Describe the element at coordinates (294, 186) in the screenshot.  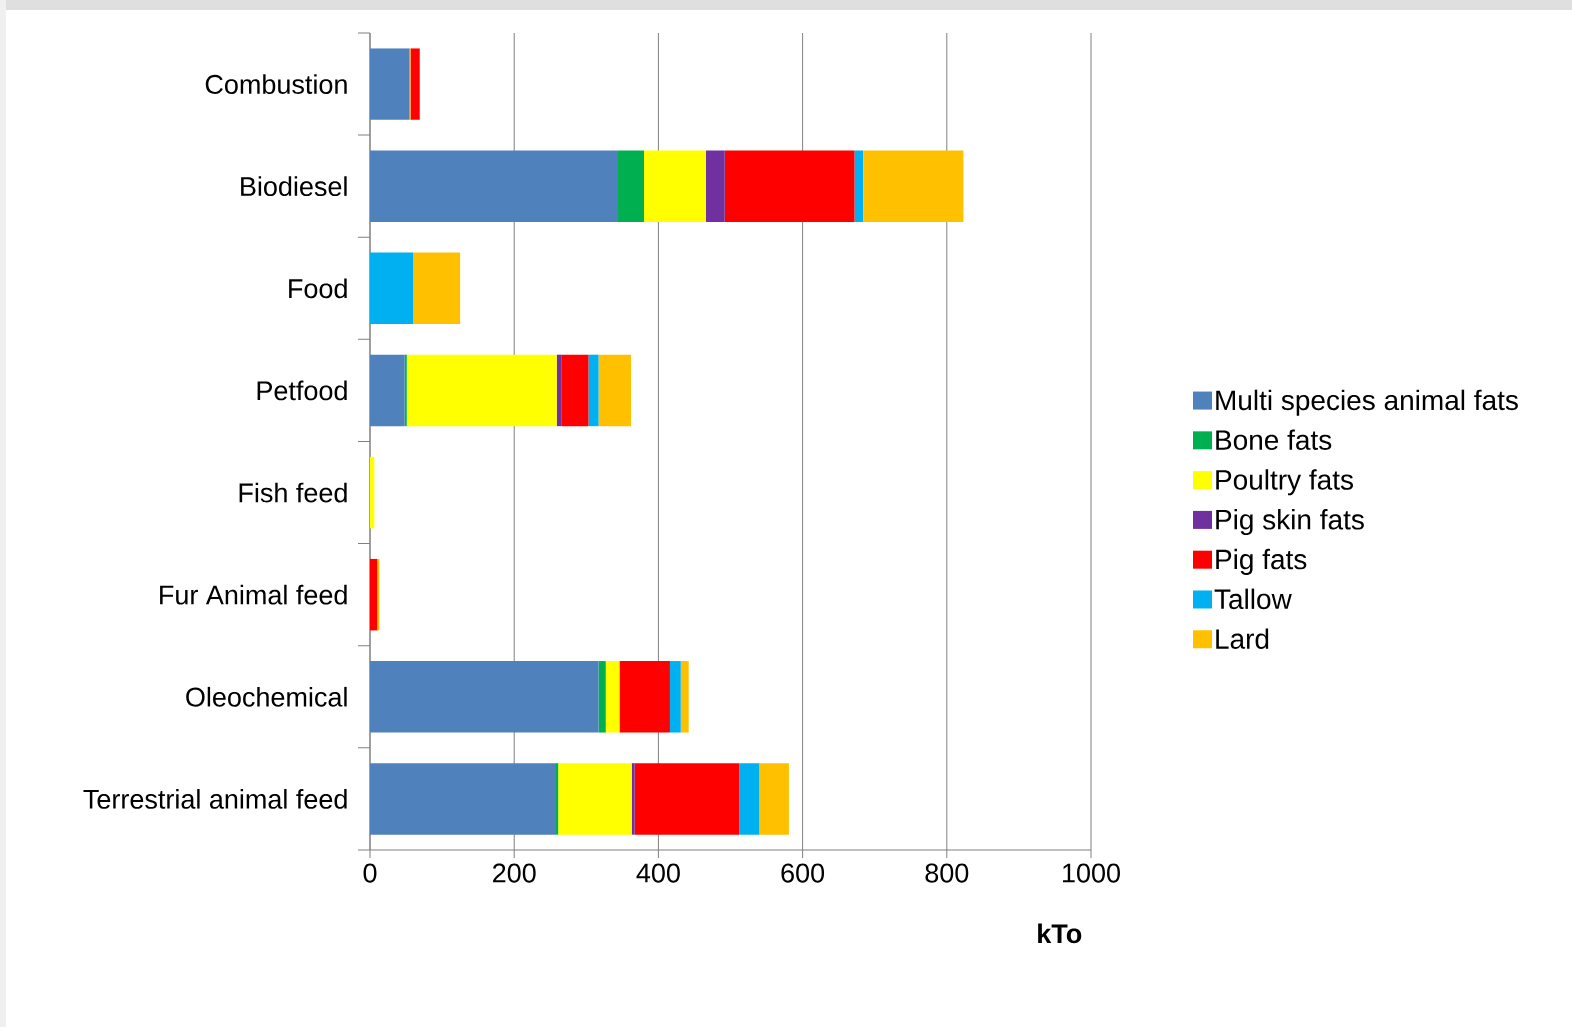
I see `y-tick-label: Biodiesel` at that location.